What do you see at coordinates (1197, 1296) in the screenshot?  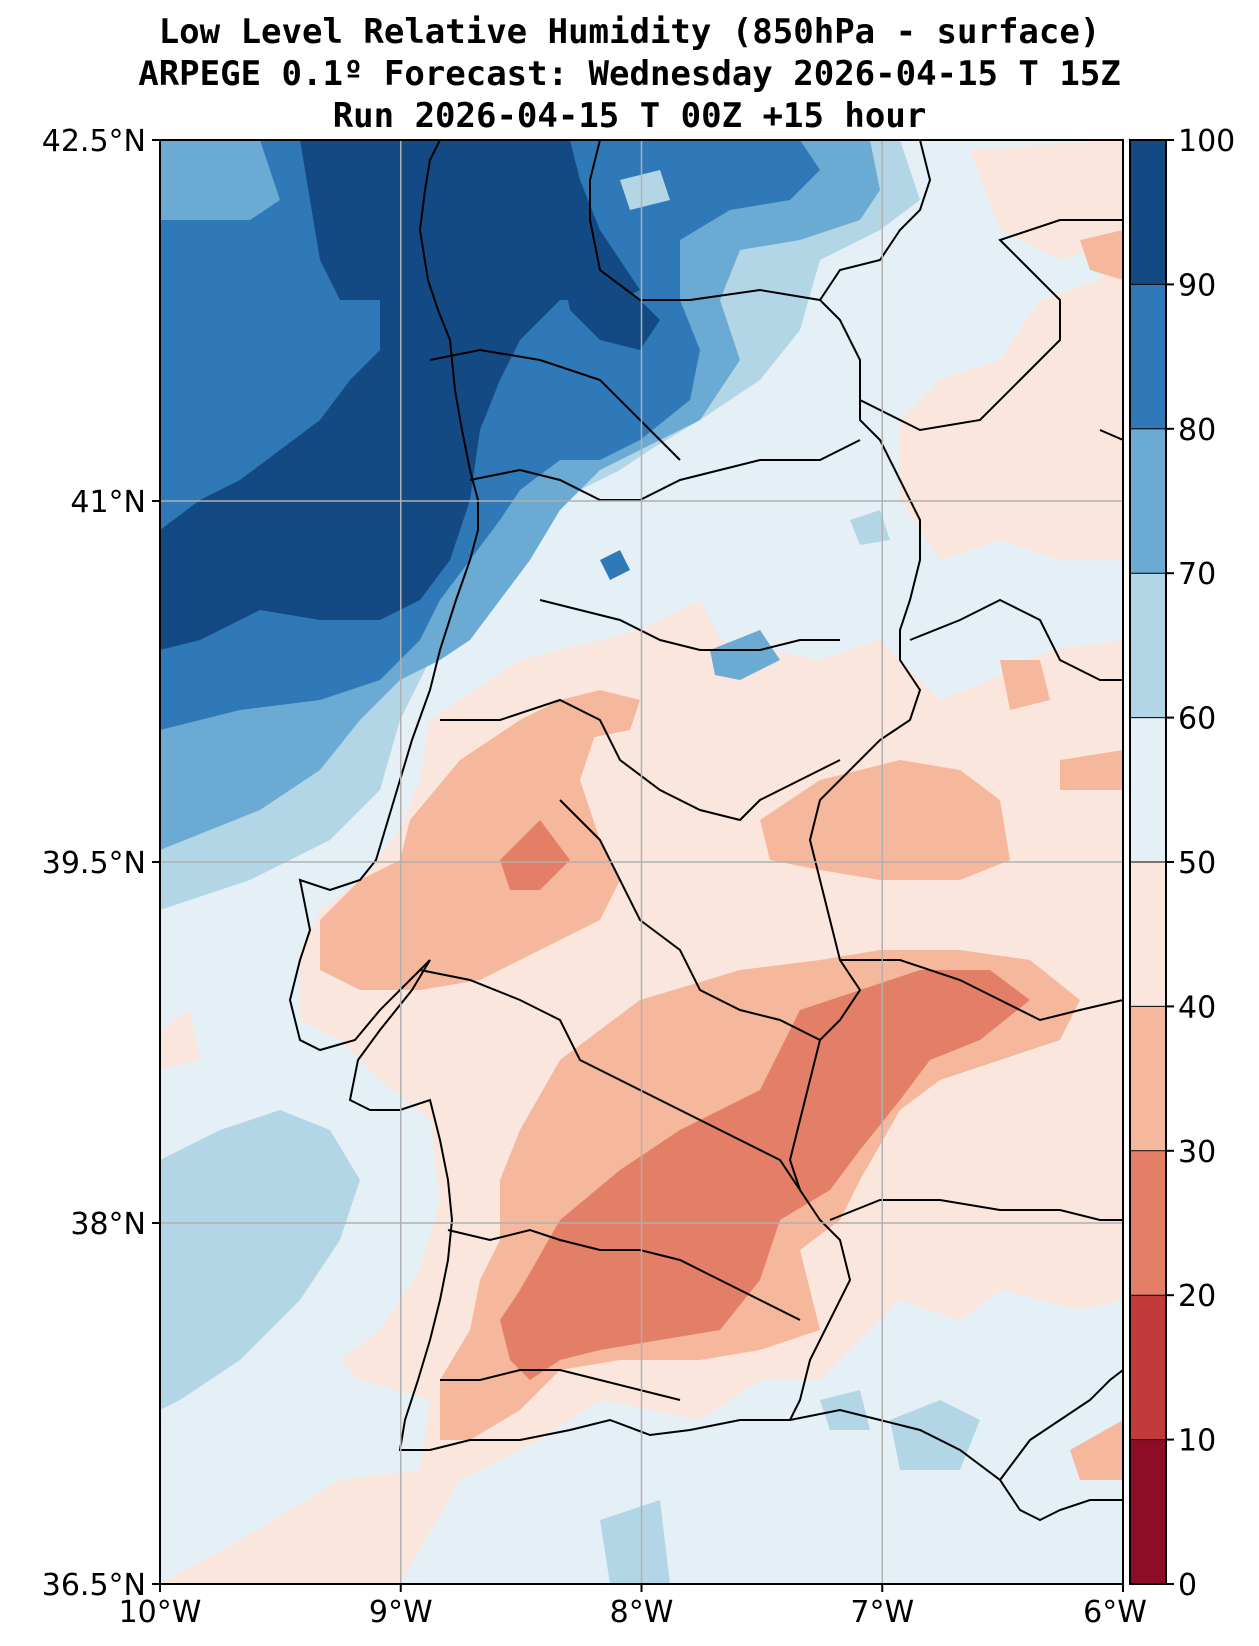 I see `colorbar-label: 20` at bounding box center [1197, 1296].